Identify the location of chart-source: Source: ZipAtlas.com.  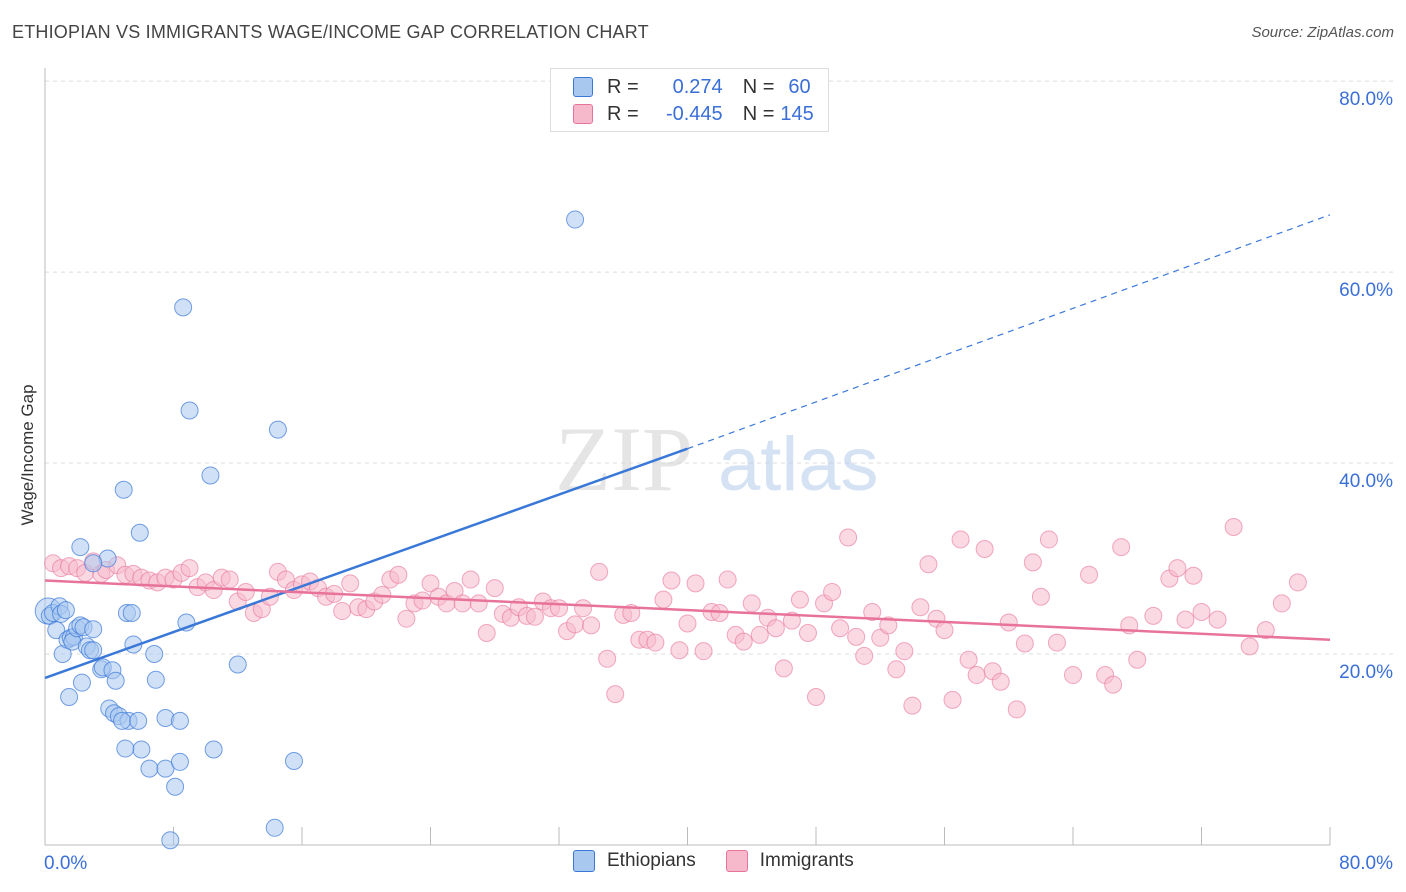
(1322, 32).